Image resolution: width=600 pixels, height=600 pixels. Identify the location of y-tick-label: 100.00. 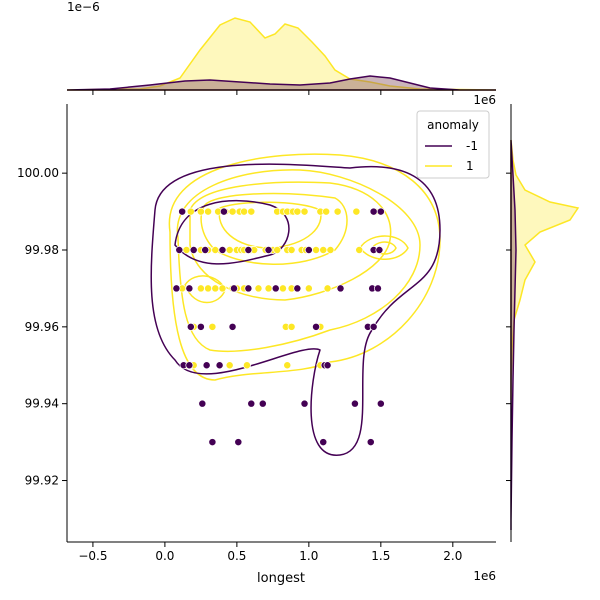
(38, 173).